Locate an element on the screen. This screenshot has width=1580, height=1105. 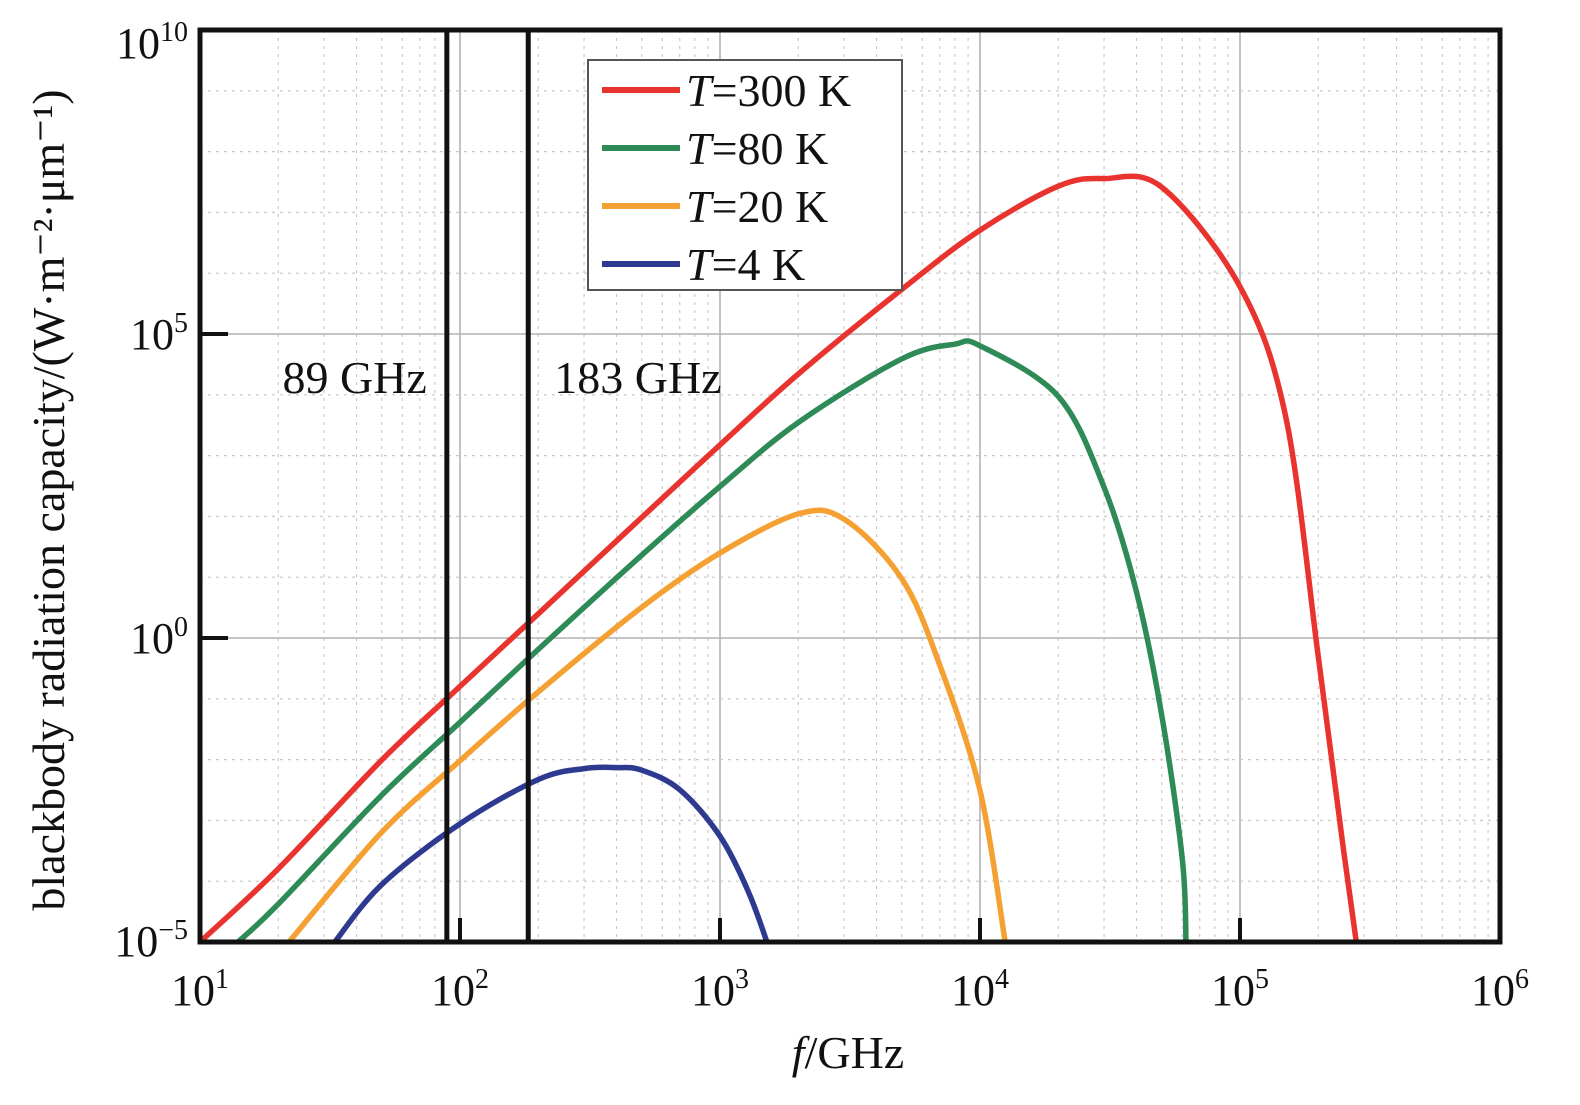
y-tick-label: 10¹⁰ is located at coordinates (152, 42).